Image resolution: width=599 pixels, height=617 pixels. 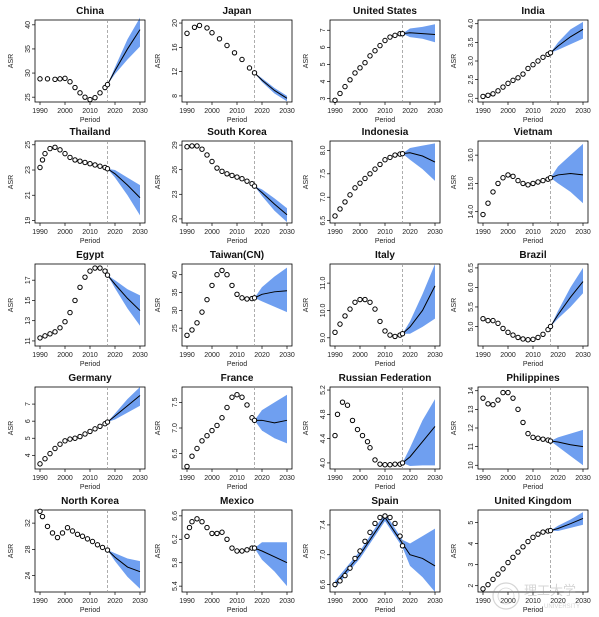 What do you see at coordinates (385, 255) in the screenshot?
I see `panel-title: Italy` at bounding box center [385, 255].